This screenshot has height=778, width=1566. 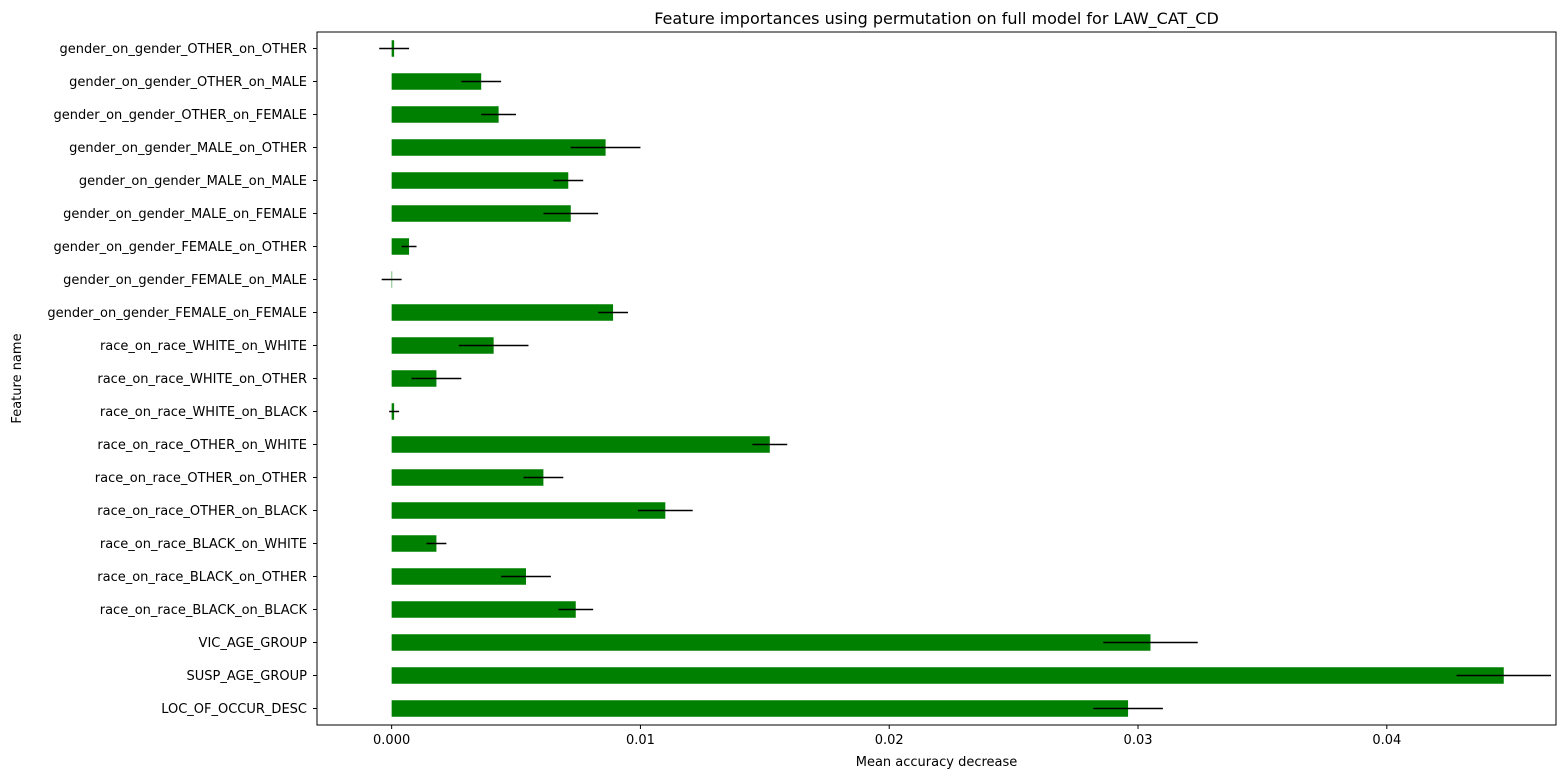 I want to click on bar-race-on-race-white-on-white, so click(x=442, y=345).